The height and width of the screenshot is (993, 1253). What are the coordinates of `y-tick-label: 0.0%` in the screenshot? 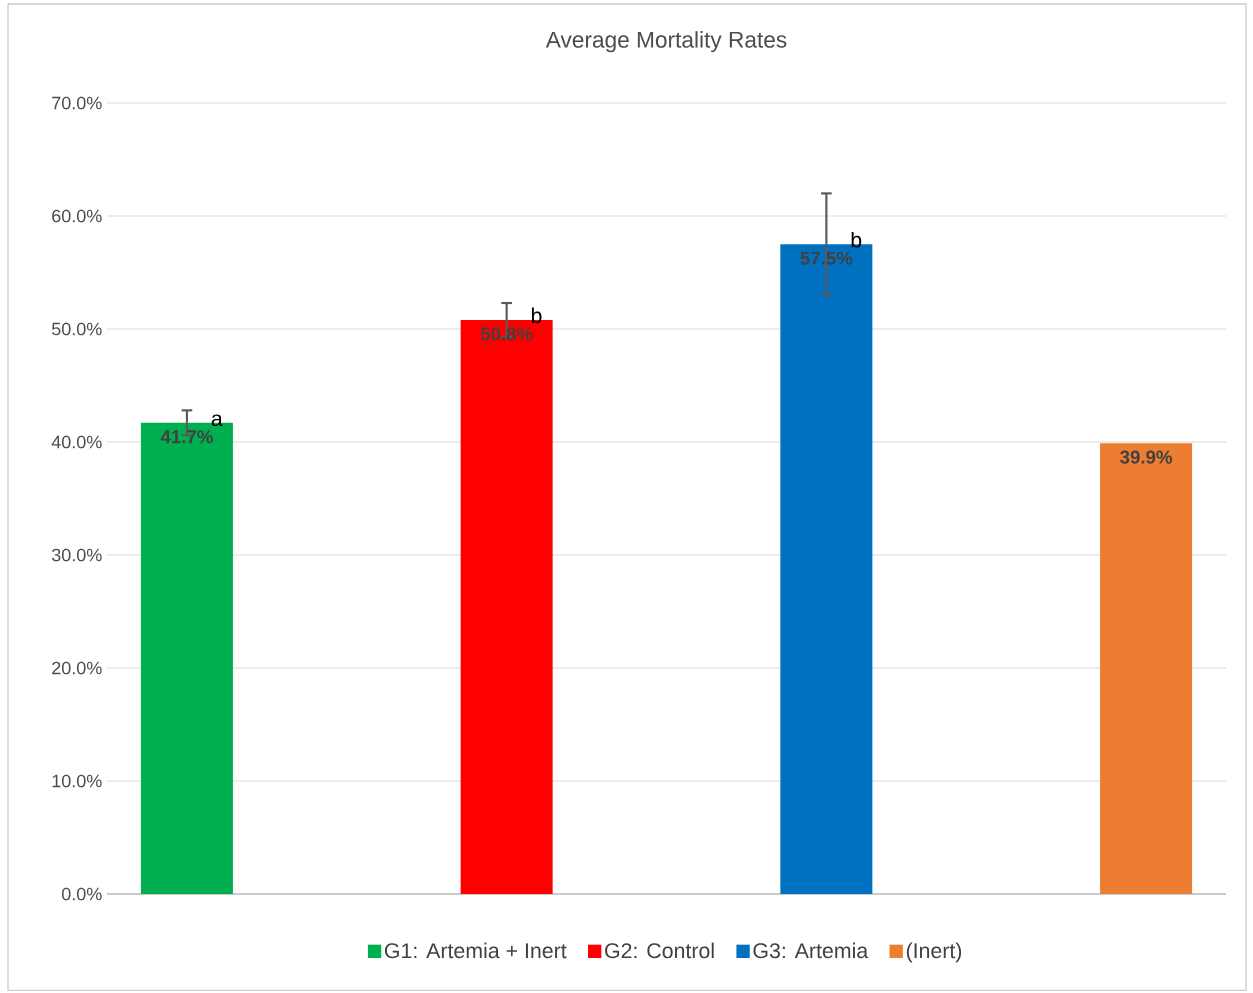 It's located at (81, 894).